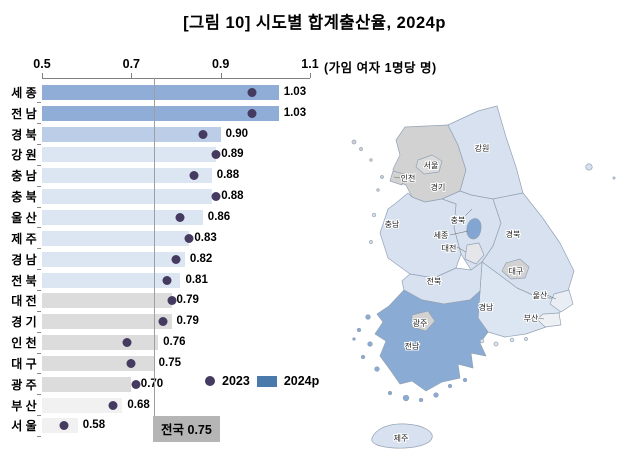  I want to click on value-label: 0.70, so click(152, 383).